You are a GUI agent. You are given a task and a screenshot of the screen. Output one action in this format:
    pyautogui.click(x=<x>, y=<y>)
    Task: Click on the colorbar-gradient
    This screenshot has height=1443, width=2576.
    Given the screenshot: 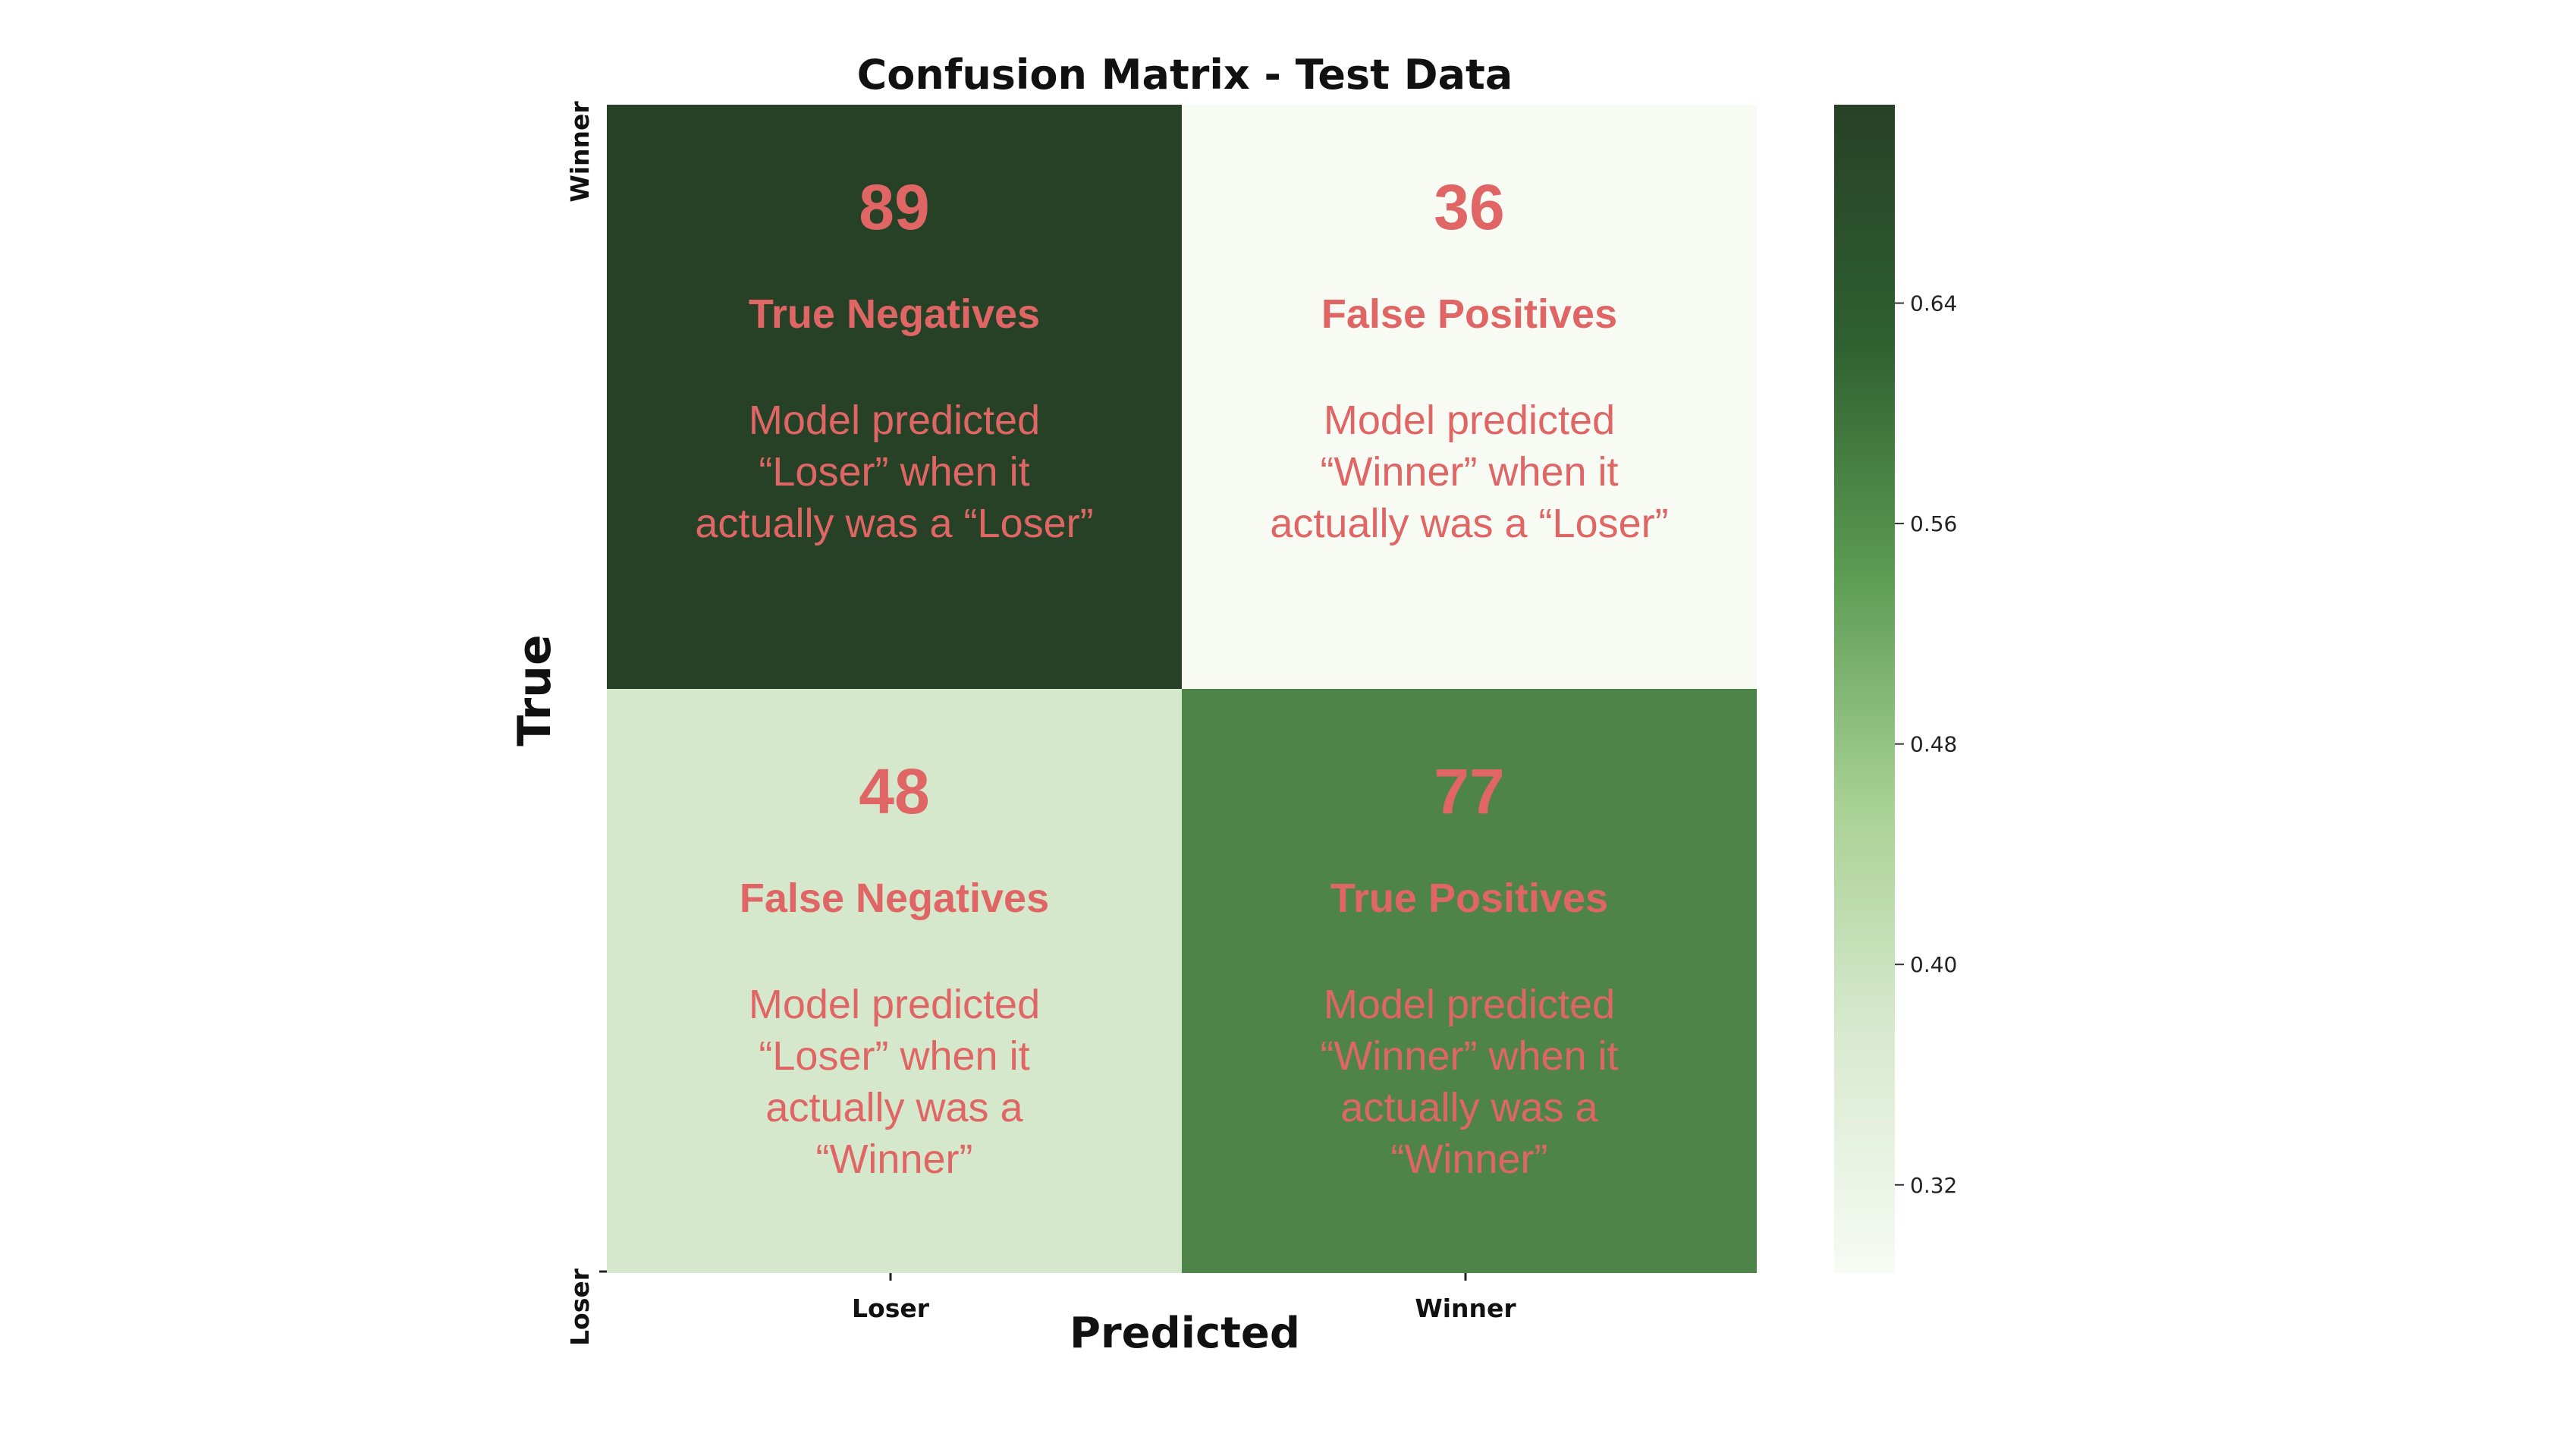 What is the action you would take?
    pyautogui.click(x=1864, y=689)
    